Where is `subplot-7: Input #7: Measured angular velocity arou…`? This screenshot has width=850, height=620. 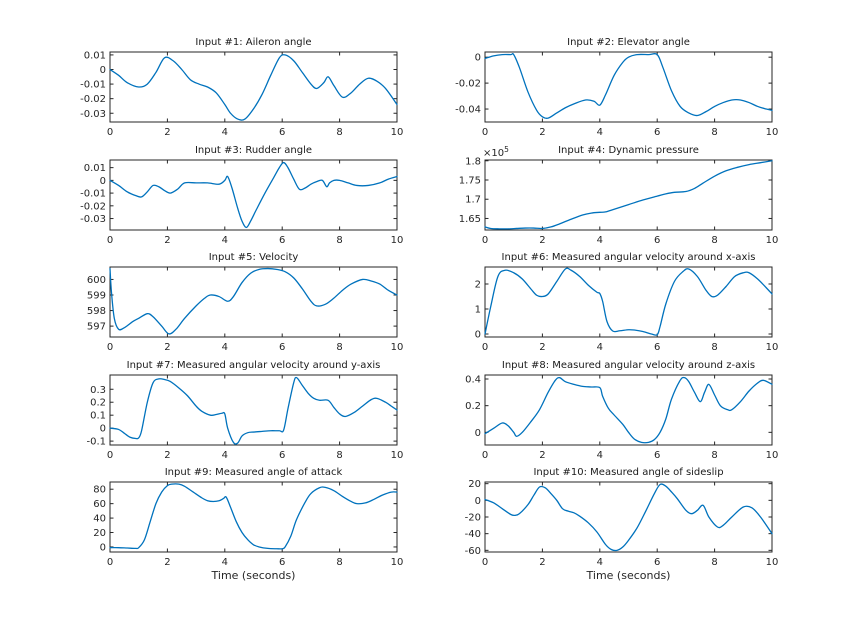 subplot-7: Input #7: Measured angular velocity arou… is located at coordinates (245, 410).